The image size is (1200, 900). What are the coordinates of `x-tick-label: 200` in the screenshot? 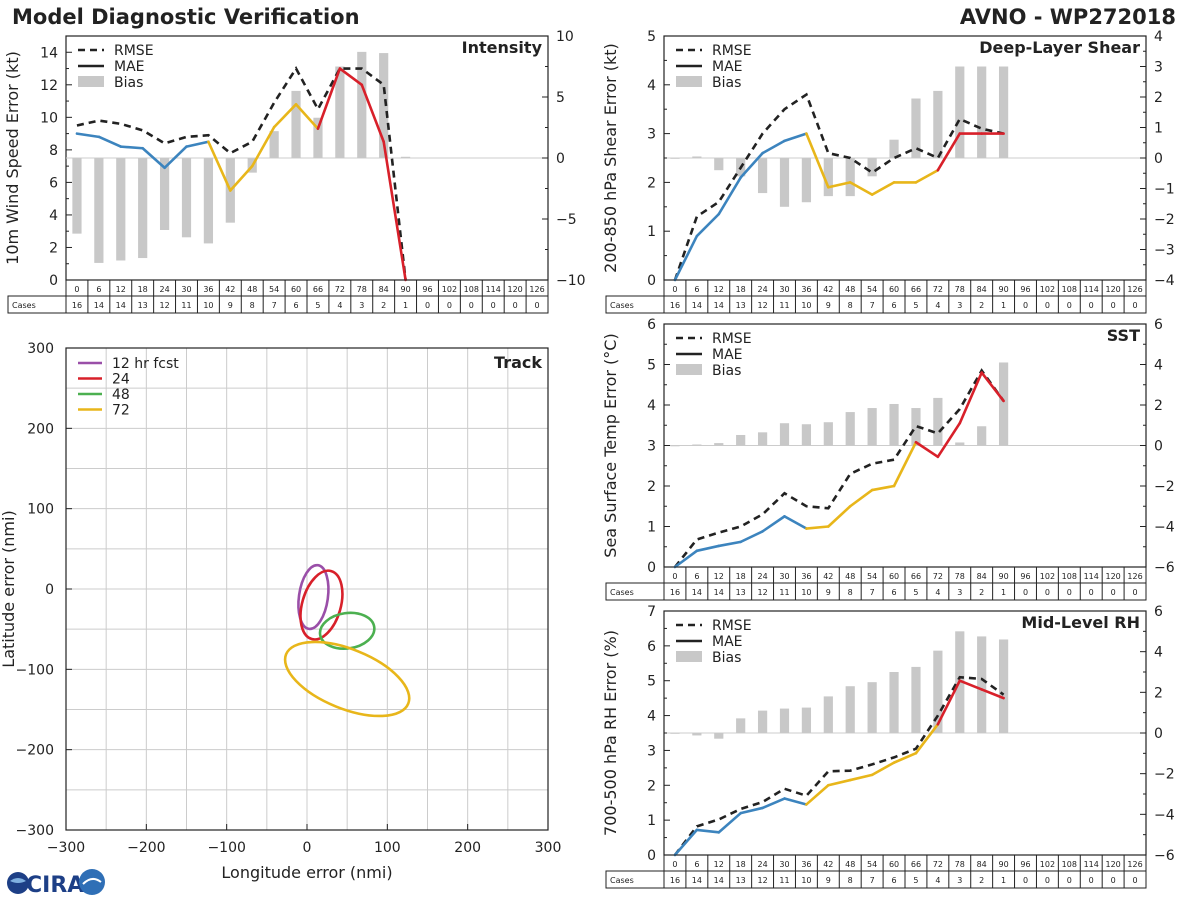 It's located at (467, 848).